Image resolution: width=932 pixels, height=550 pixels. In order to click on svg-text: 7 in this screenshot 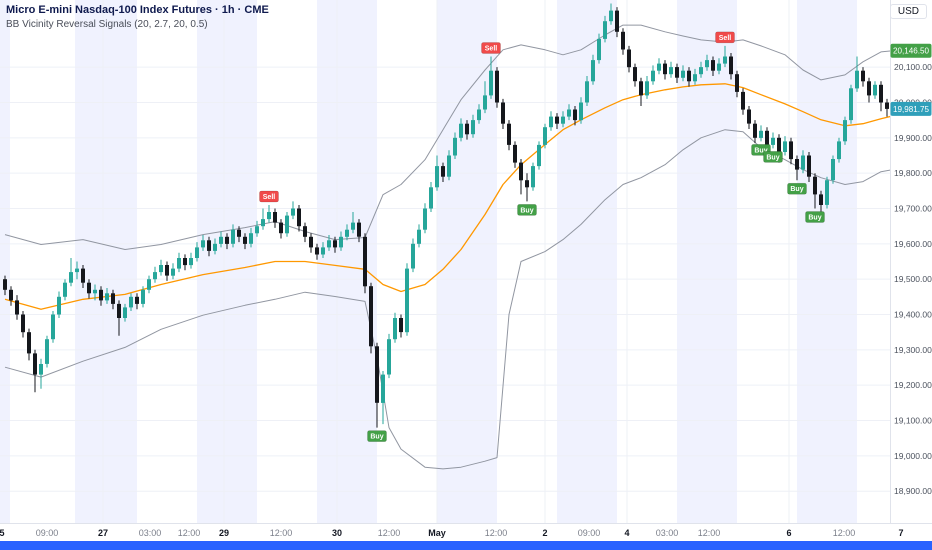, I will do `click(900, 533)`.